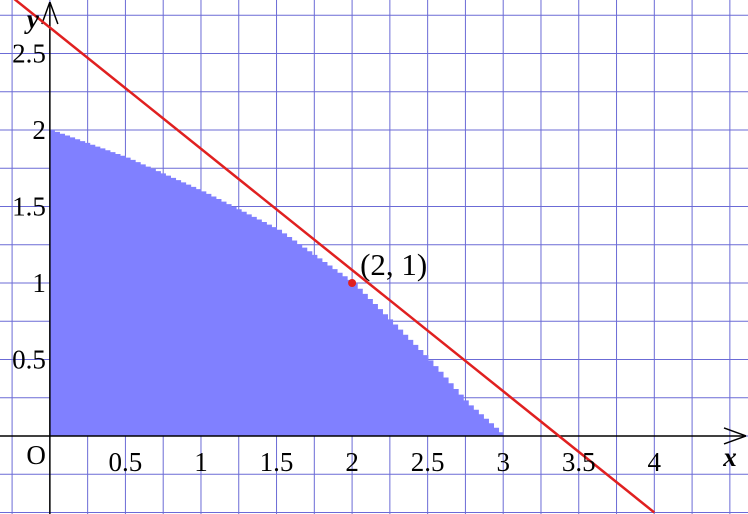 The width and height of the screenshot is (748, 514). I want to click on y-tick-label: 1.5, so click(29, 207).